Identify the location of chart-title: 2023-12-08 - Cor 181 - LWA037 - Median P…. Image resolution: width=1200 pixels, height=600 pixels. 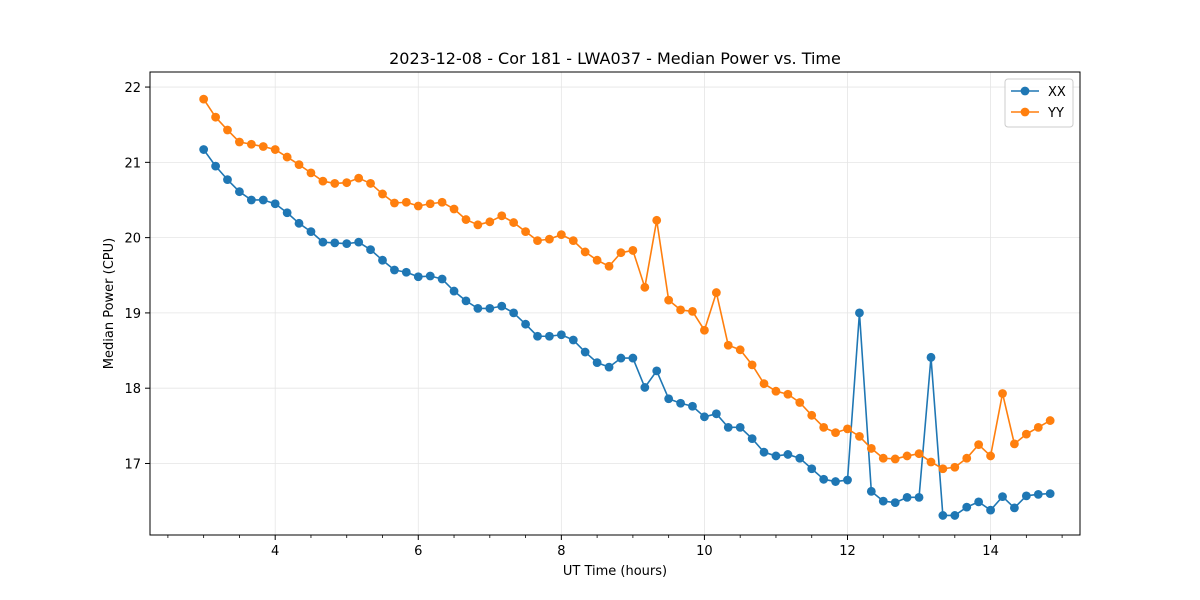
(615, 58).